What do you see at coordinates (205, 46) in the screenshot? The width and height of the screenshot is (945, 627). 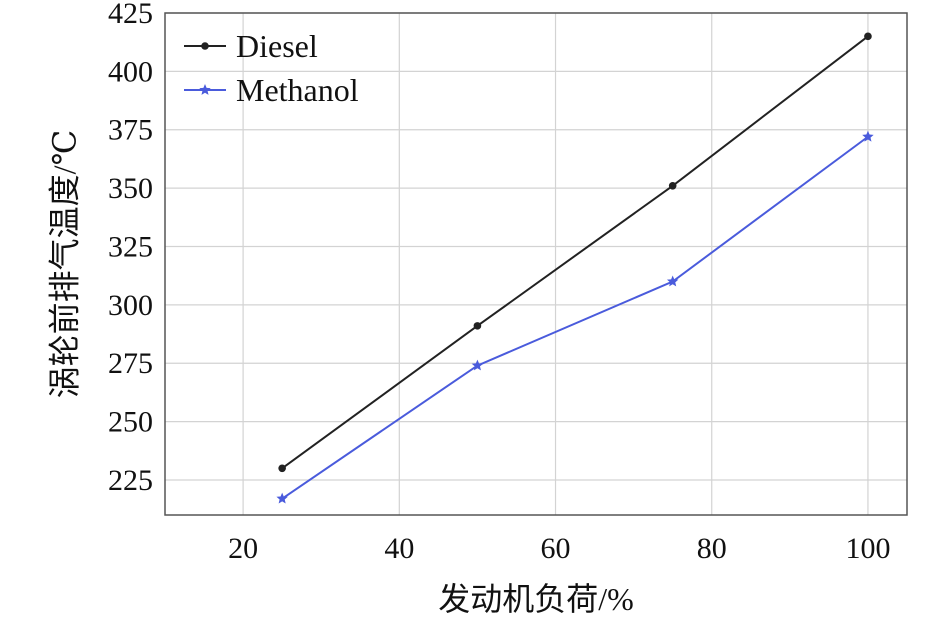 I see `legend-marker-diesel` at bounding box center [205, 46].